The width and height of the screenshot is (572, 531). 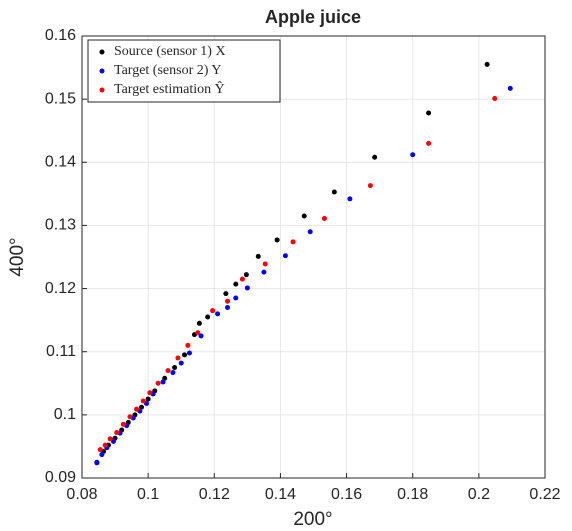 I want to click on y-tick-label: 0.11, so click(x=61, y=351).